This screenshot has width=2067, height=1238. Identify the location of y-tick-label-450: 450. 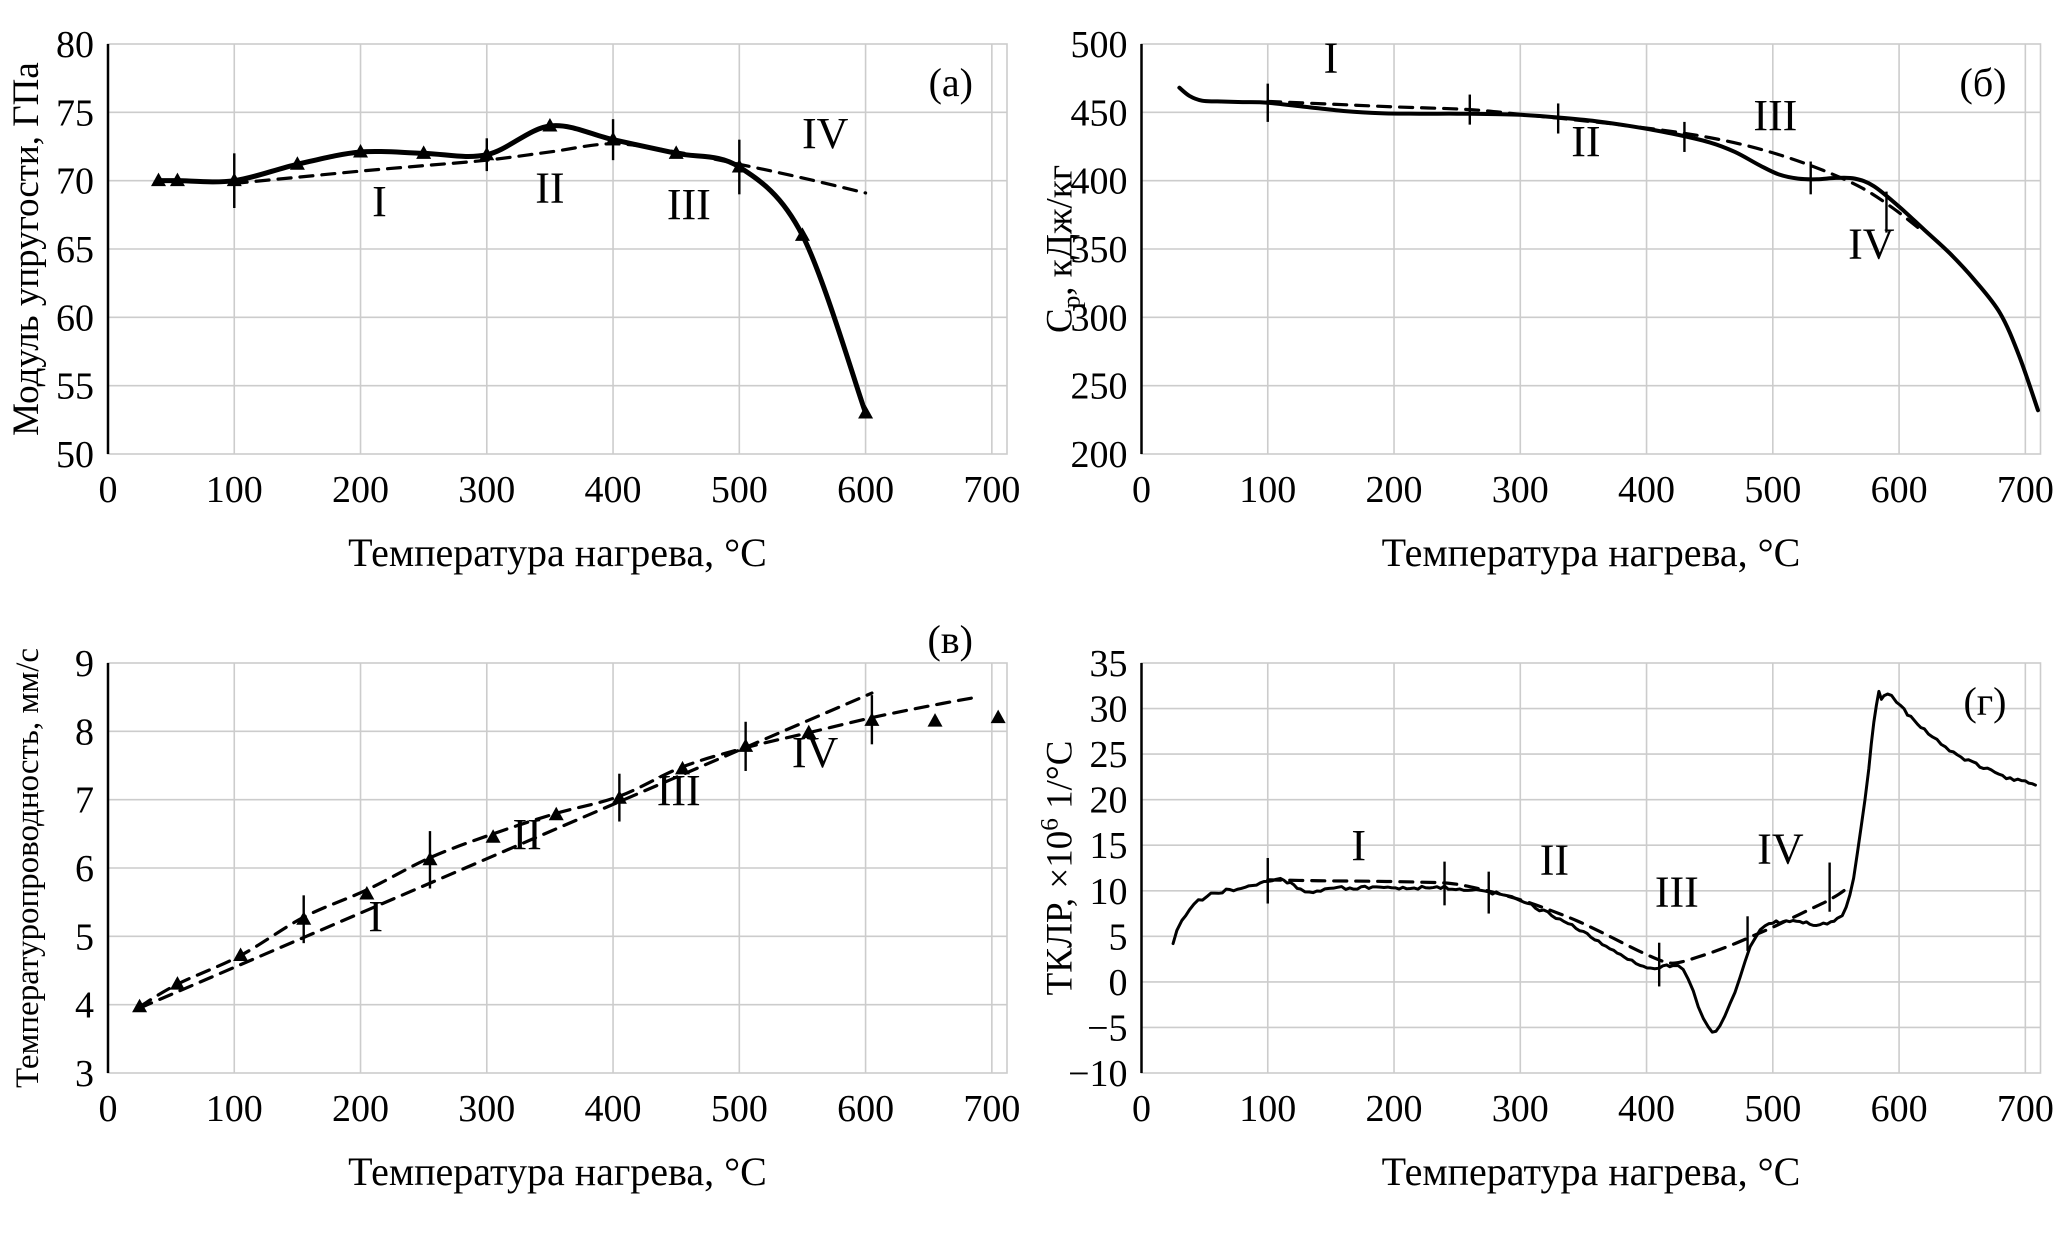
(1099, 113).